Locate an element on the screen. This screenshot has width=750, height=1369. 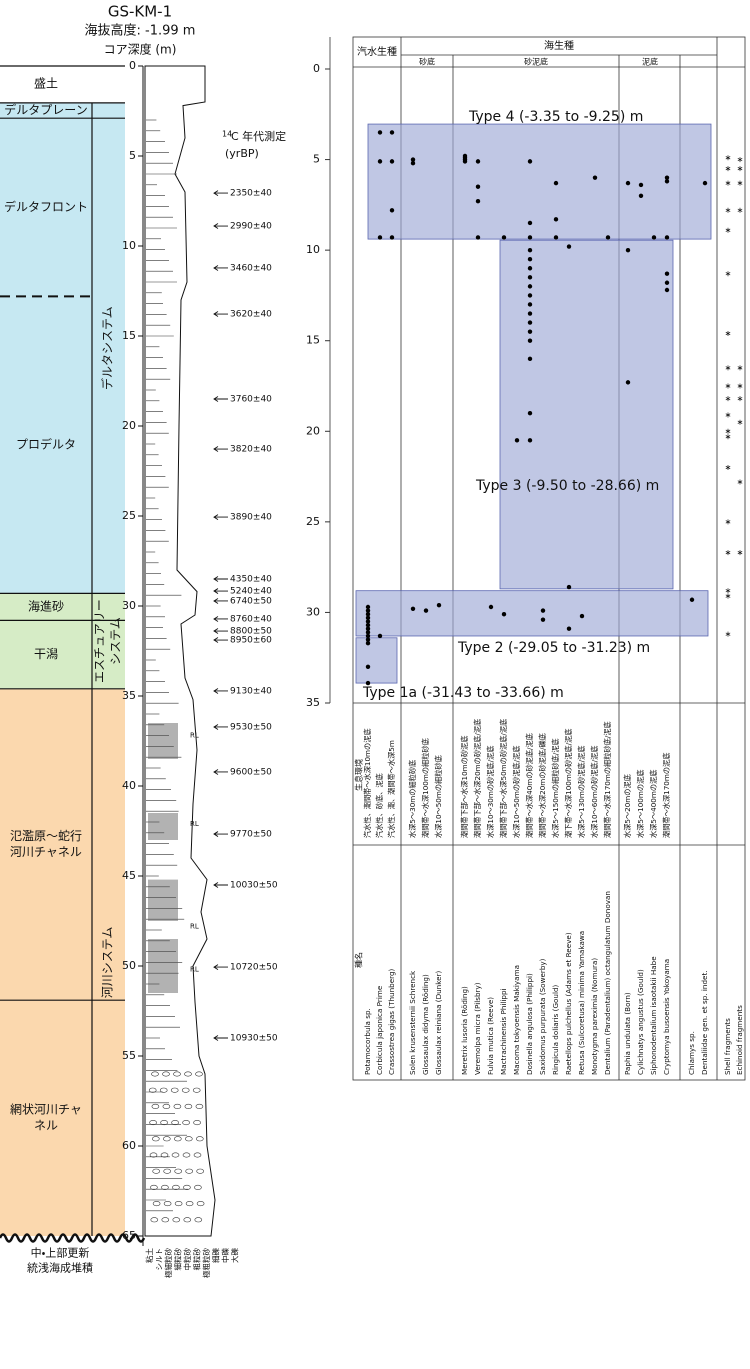
habitat: 水深5～100mの泥底 is located at coordinates (640, 804).